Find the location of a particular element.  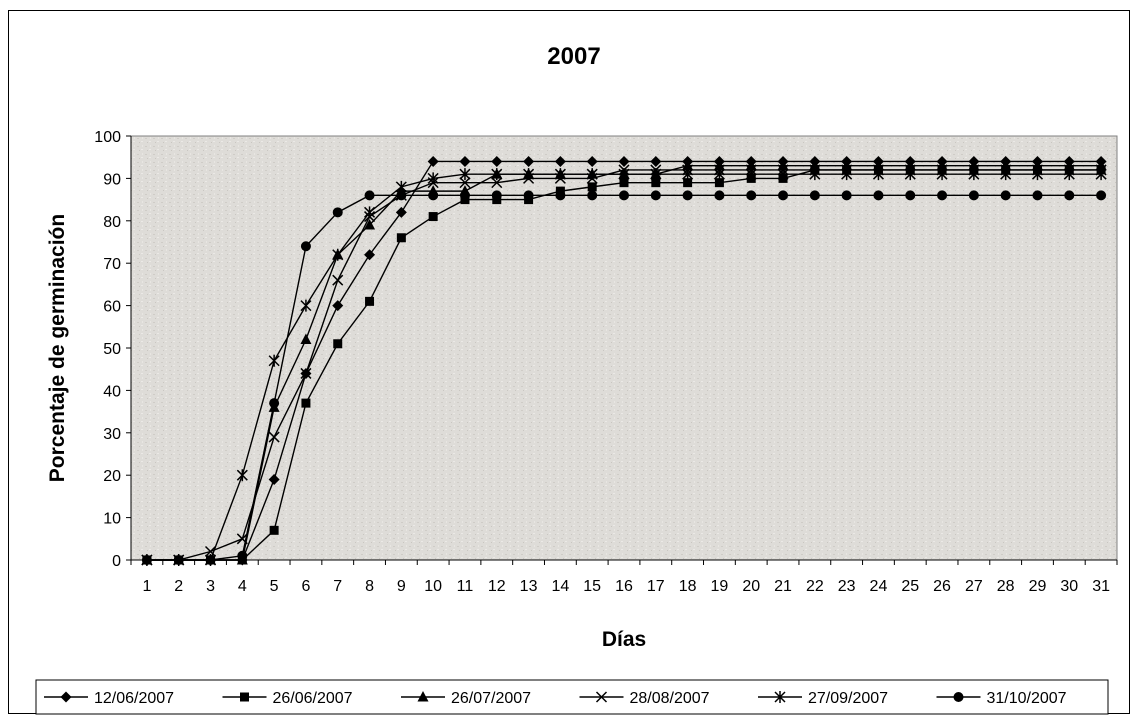

x-tick-label: 12 is located at coordinates (497, 586).